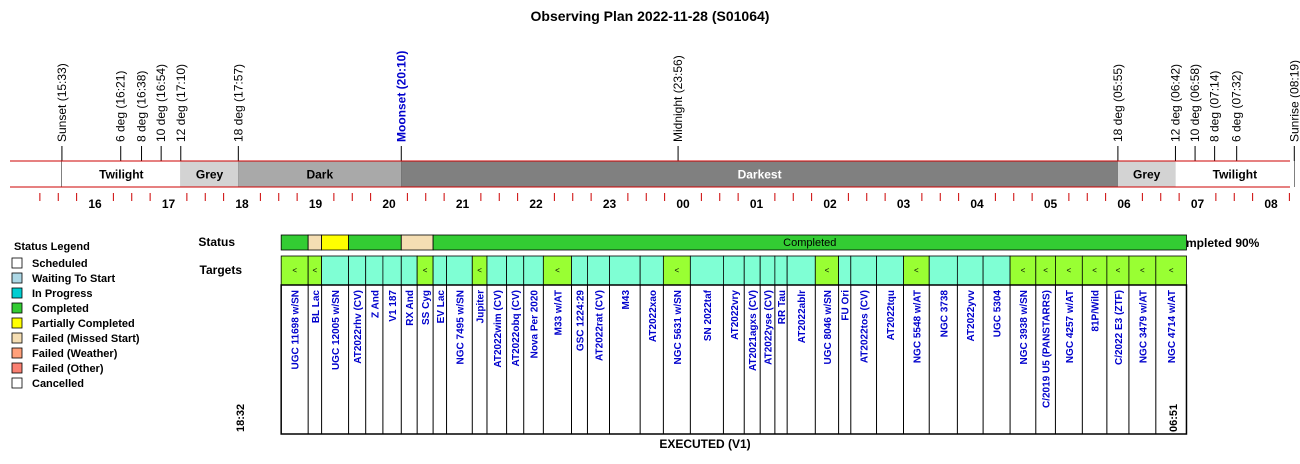 Image resolution: width=1300 pixels, height=464 pixels. I want to click on event-label: Moonset (20:10), so click(401, 96).